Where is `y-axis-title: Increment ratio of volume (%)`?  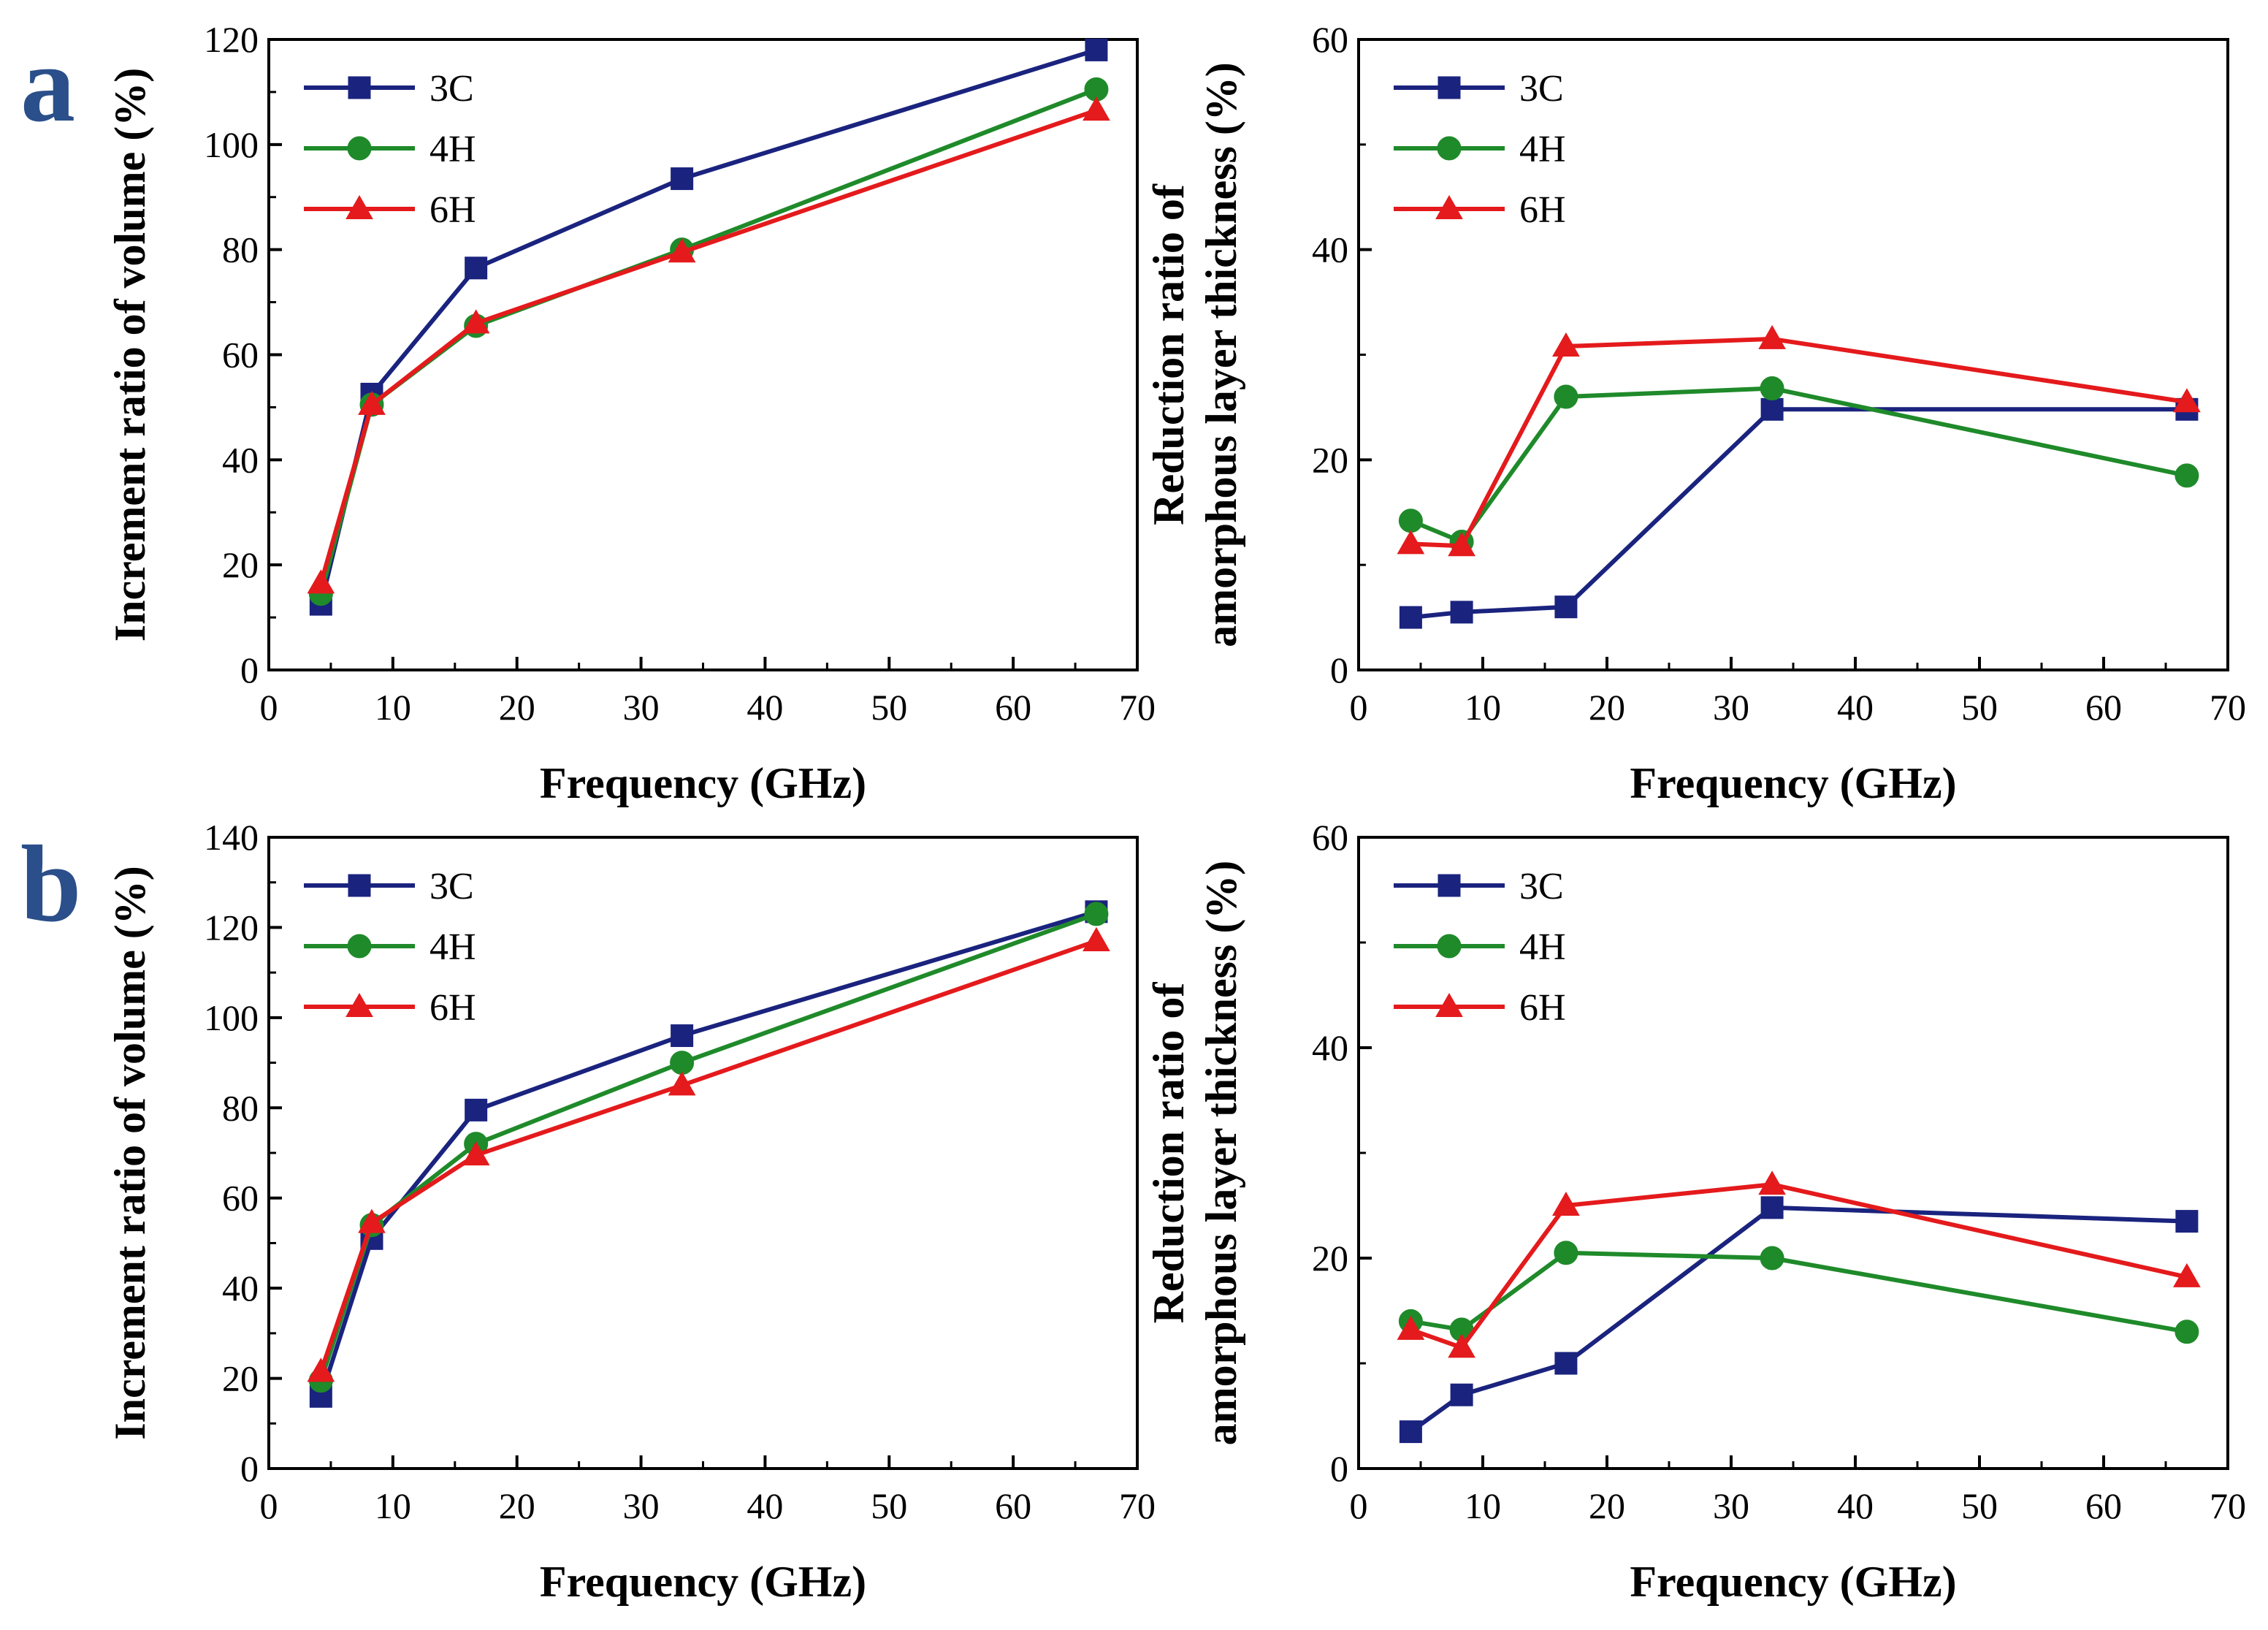 y-axis-title: Increment ratio of volume (%) is located at coordinates (130, 1152).